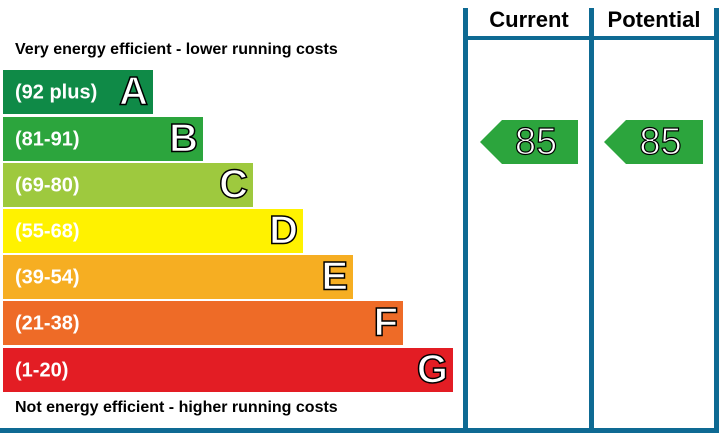 The width and height of the screenshot is (719, 433). I want to click on current-arrow, so click(529, 142).